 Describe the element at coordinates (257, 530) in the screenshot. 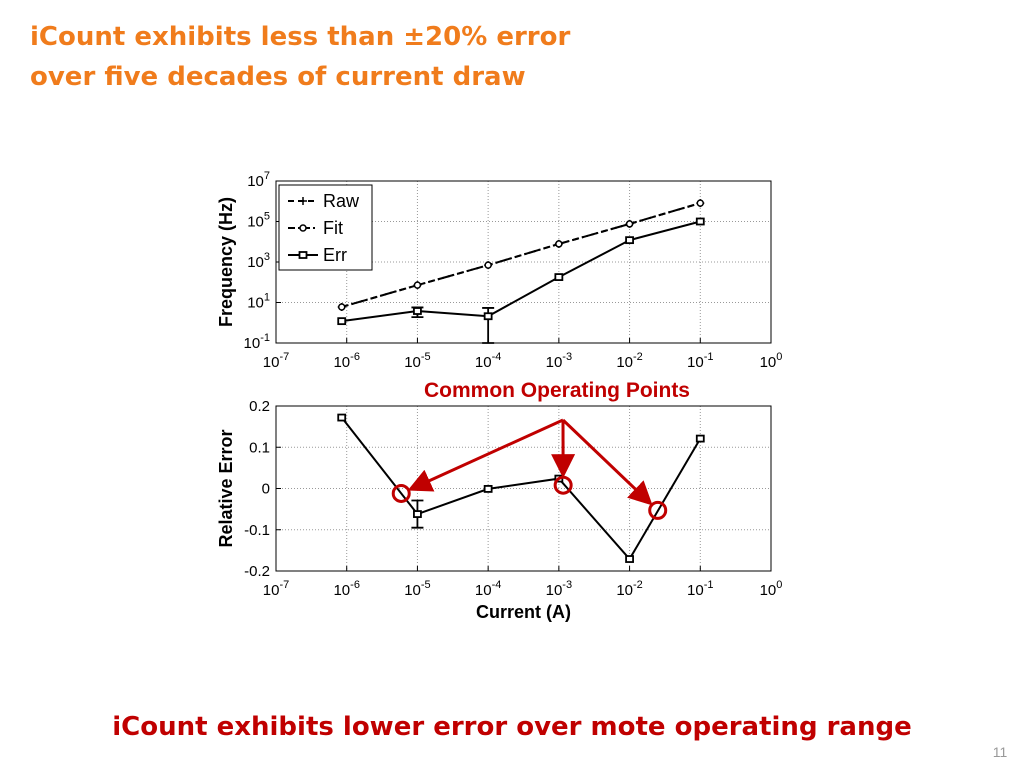

I see `y-tick-label: -0.1` at that location.